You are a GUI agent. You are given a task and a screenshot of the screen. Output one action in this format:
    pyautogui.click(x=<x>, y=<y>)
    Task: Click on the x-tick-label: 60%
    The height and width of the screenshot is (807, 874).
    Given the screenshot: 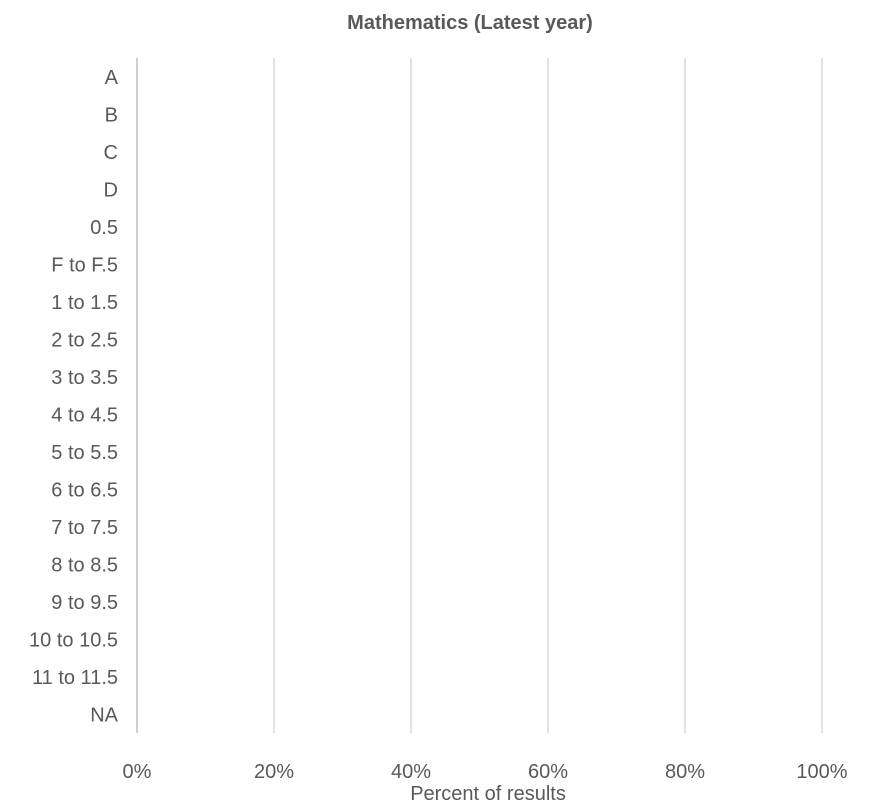 What is the action you would take?
    pyautogui.click(x=548, y=772)
    